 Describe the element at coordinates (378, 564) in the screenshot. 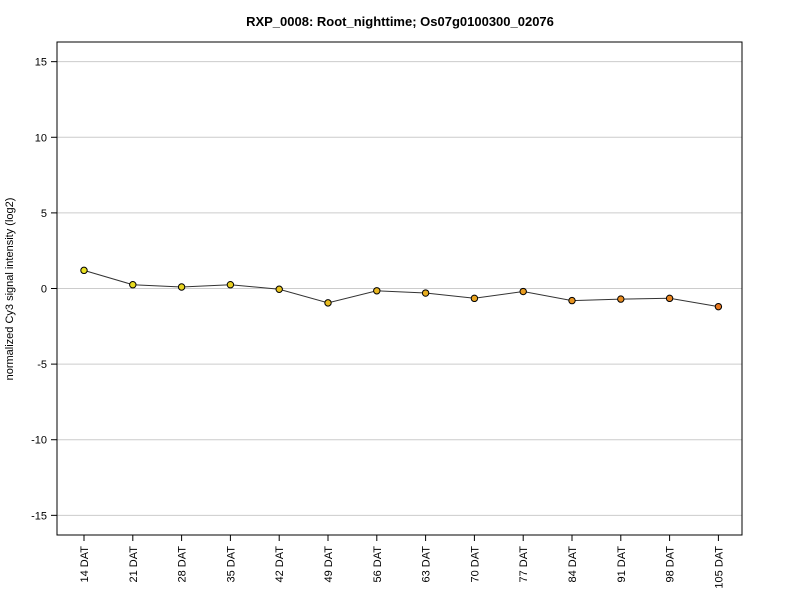

I see `x-tick-label: 56 DAT` at that location.